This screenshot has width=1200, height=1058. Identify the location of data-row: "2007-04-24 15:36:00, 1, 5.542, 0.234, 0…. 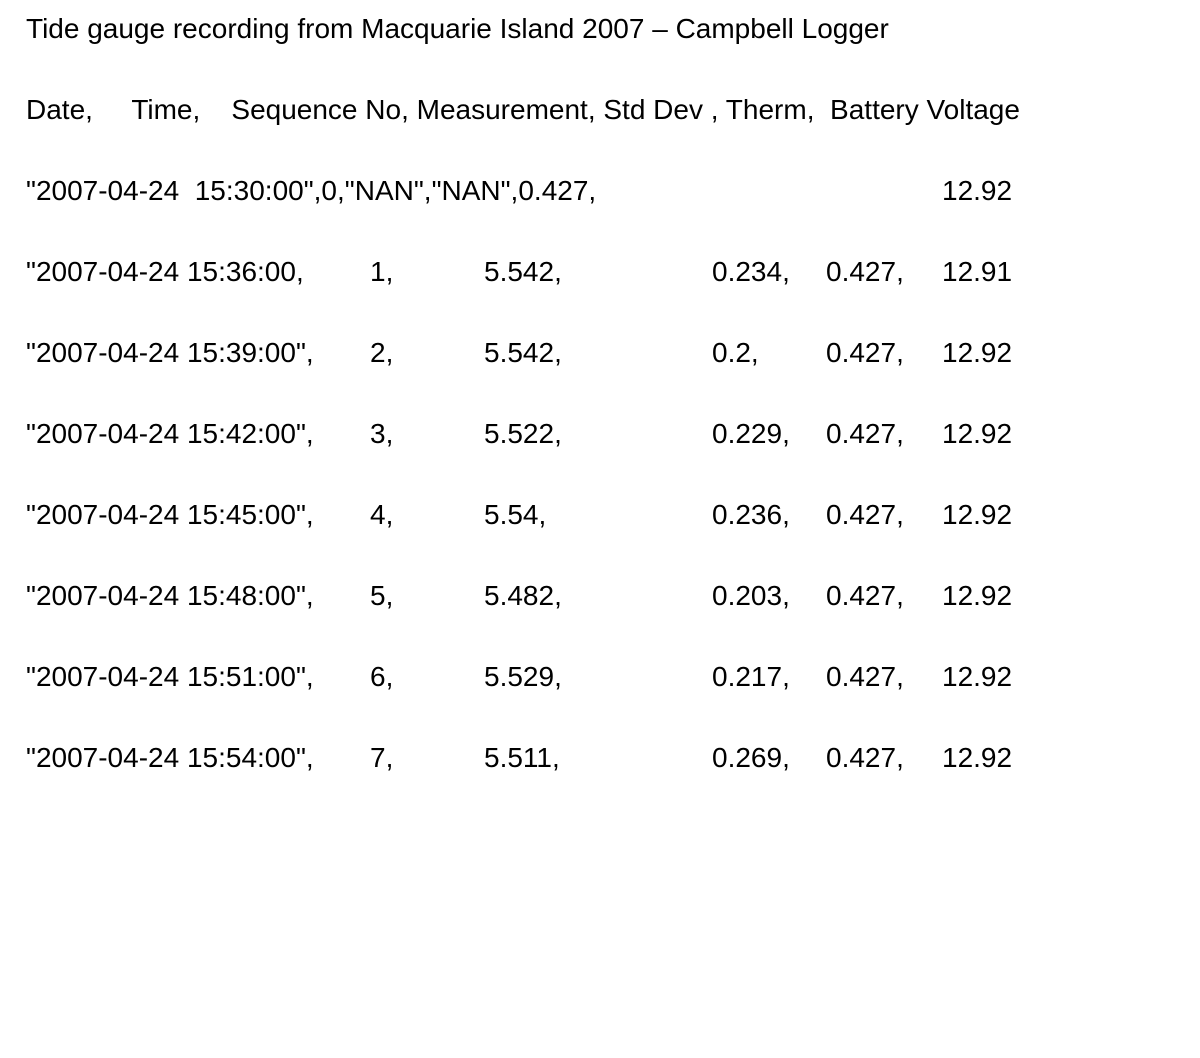
(611, 272).